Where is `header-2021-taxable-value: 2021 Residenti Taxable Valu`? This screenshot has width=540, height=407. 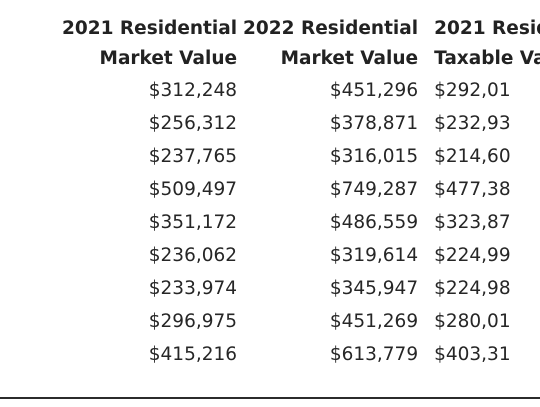
header-2021-taxable-value: 2021 Residenti Taxable Valu is located at coordinates (482, 44).